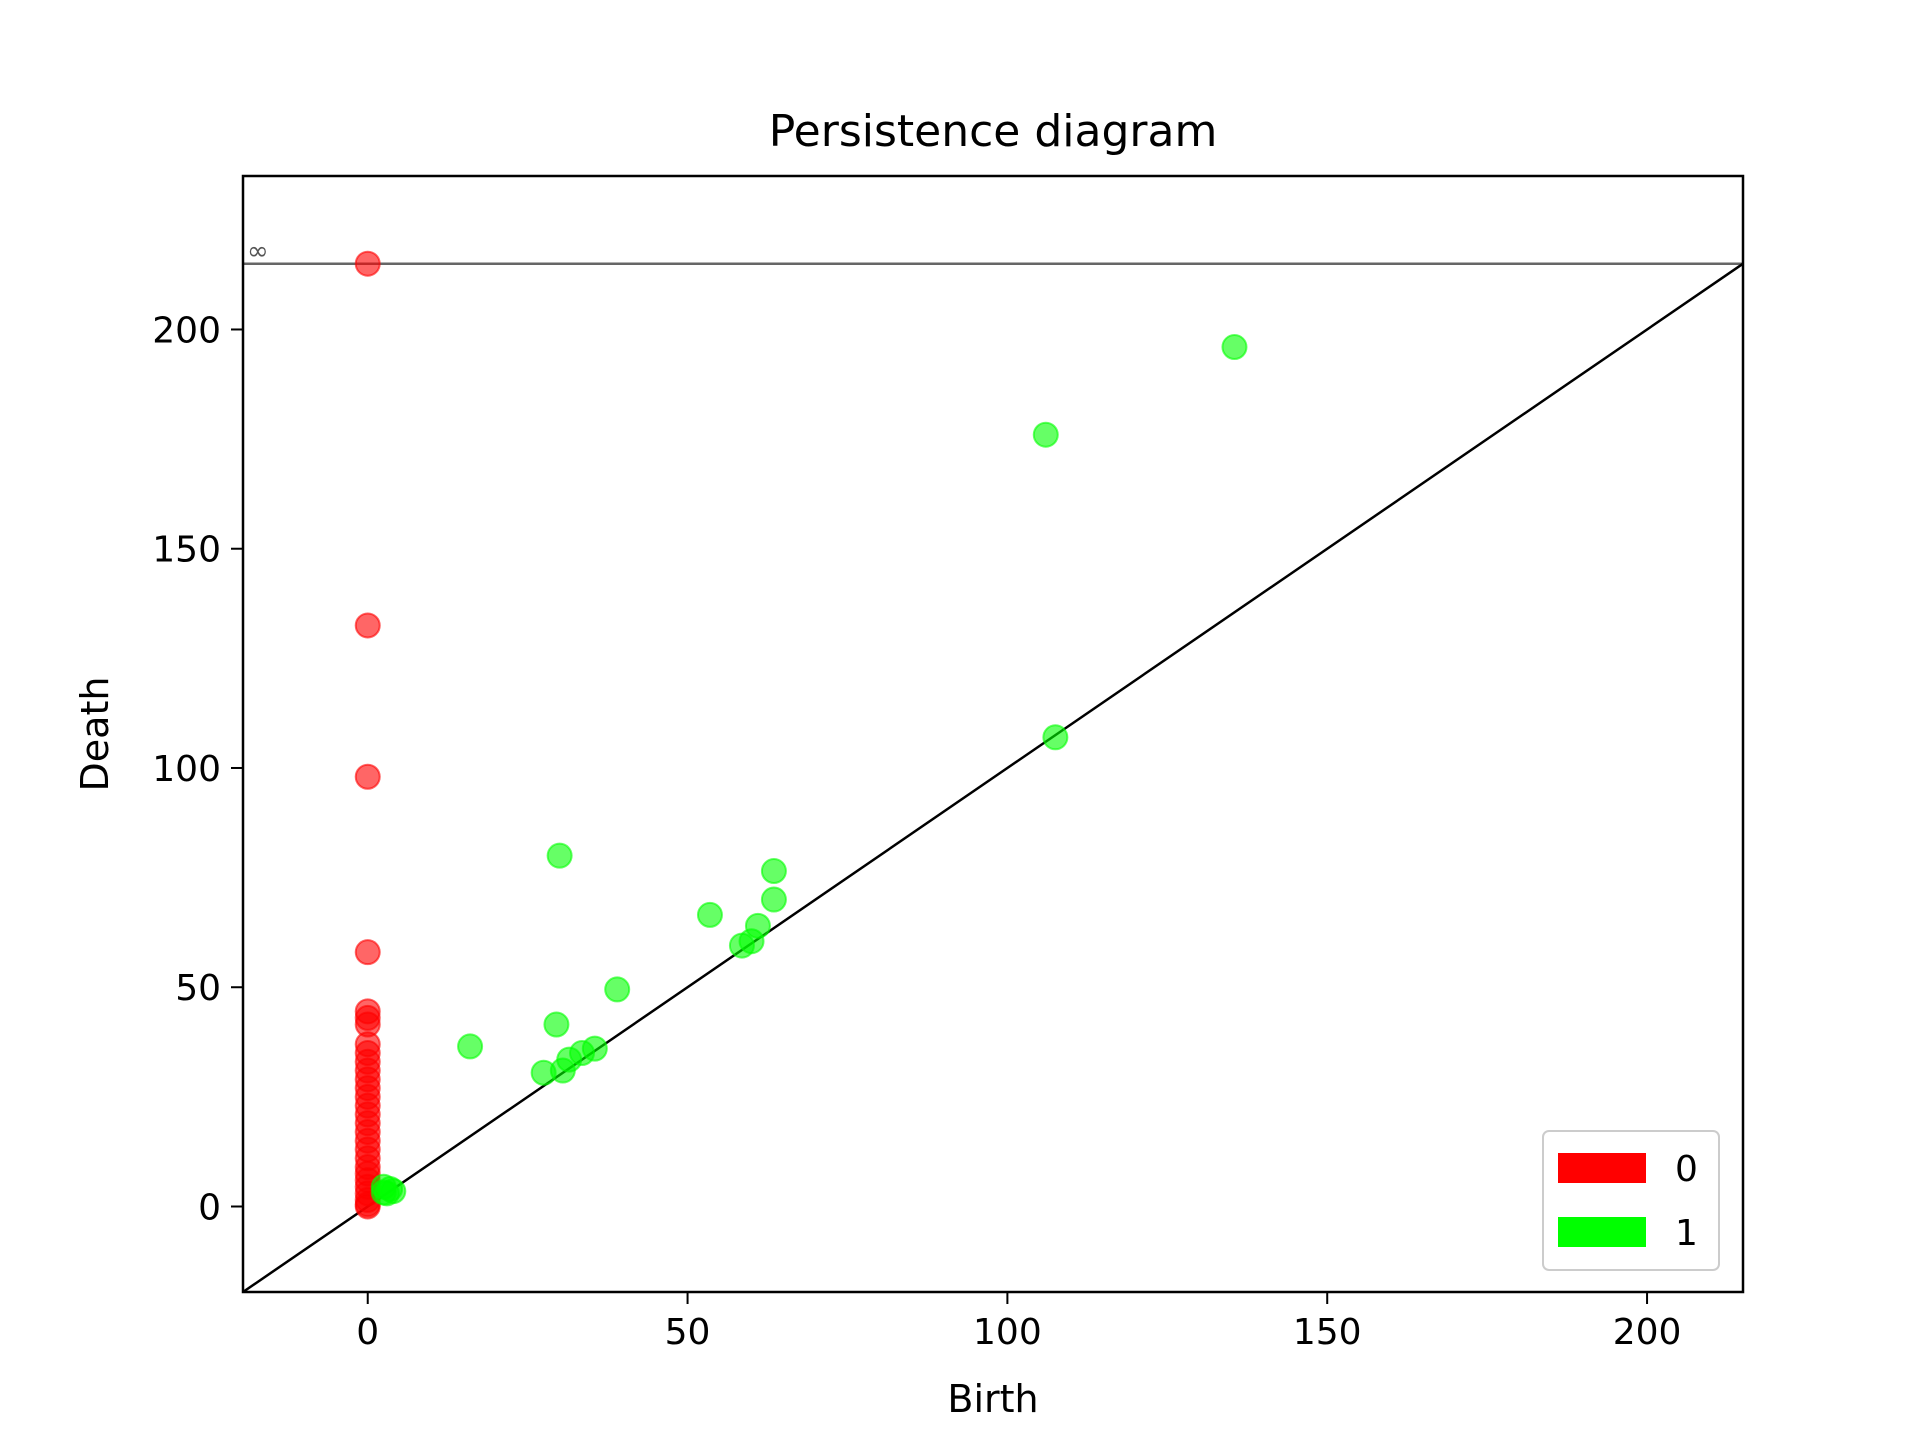 This screenshot has height=1445, width=1920. I want to click on x-tick-label-200: 200, so click(1647, 1332).